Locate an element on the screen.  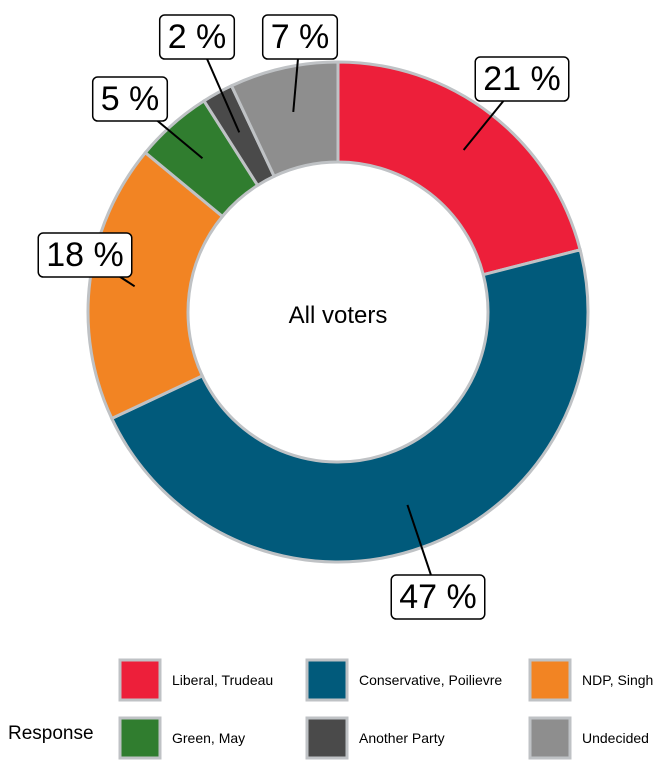
slice-ndp-singh is located at coordinates (155, 285).